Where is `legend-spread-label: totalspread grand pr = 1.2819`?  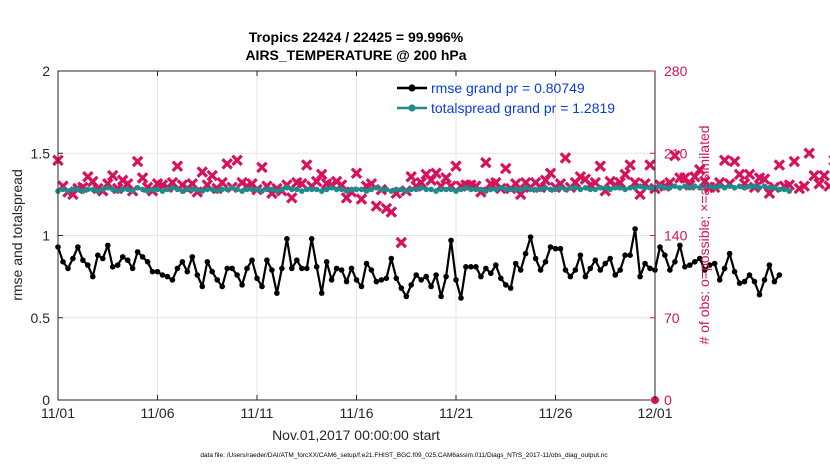
legend-spread-label: totalspread grand pr = 1.2819 is located at coordinates (523, 108).